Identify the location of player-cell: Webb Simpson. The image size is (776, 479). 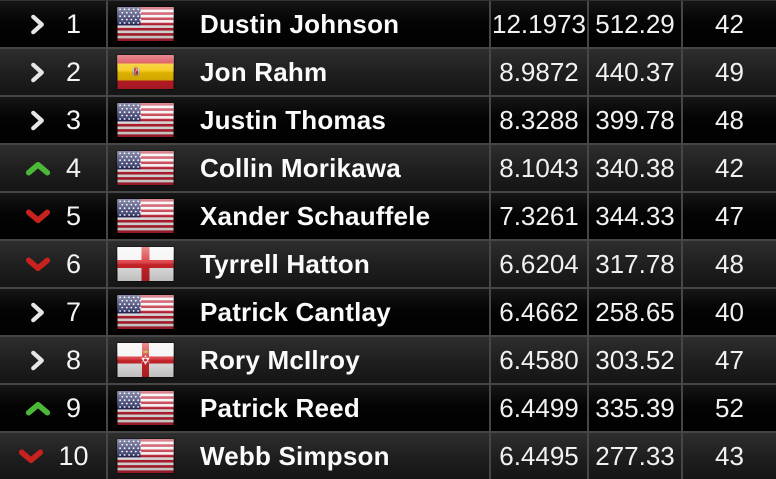
(297, 456).